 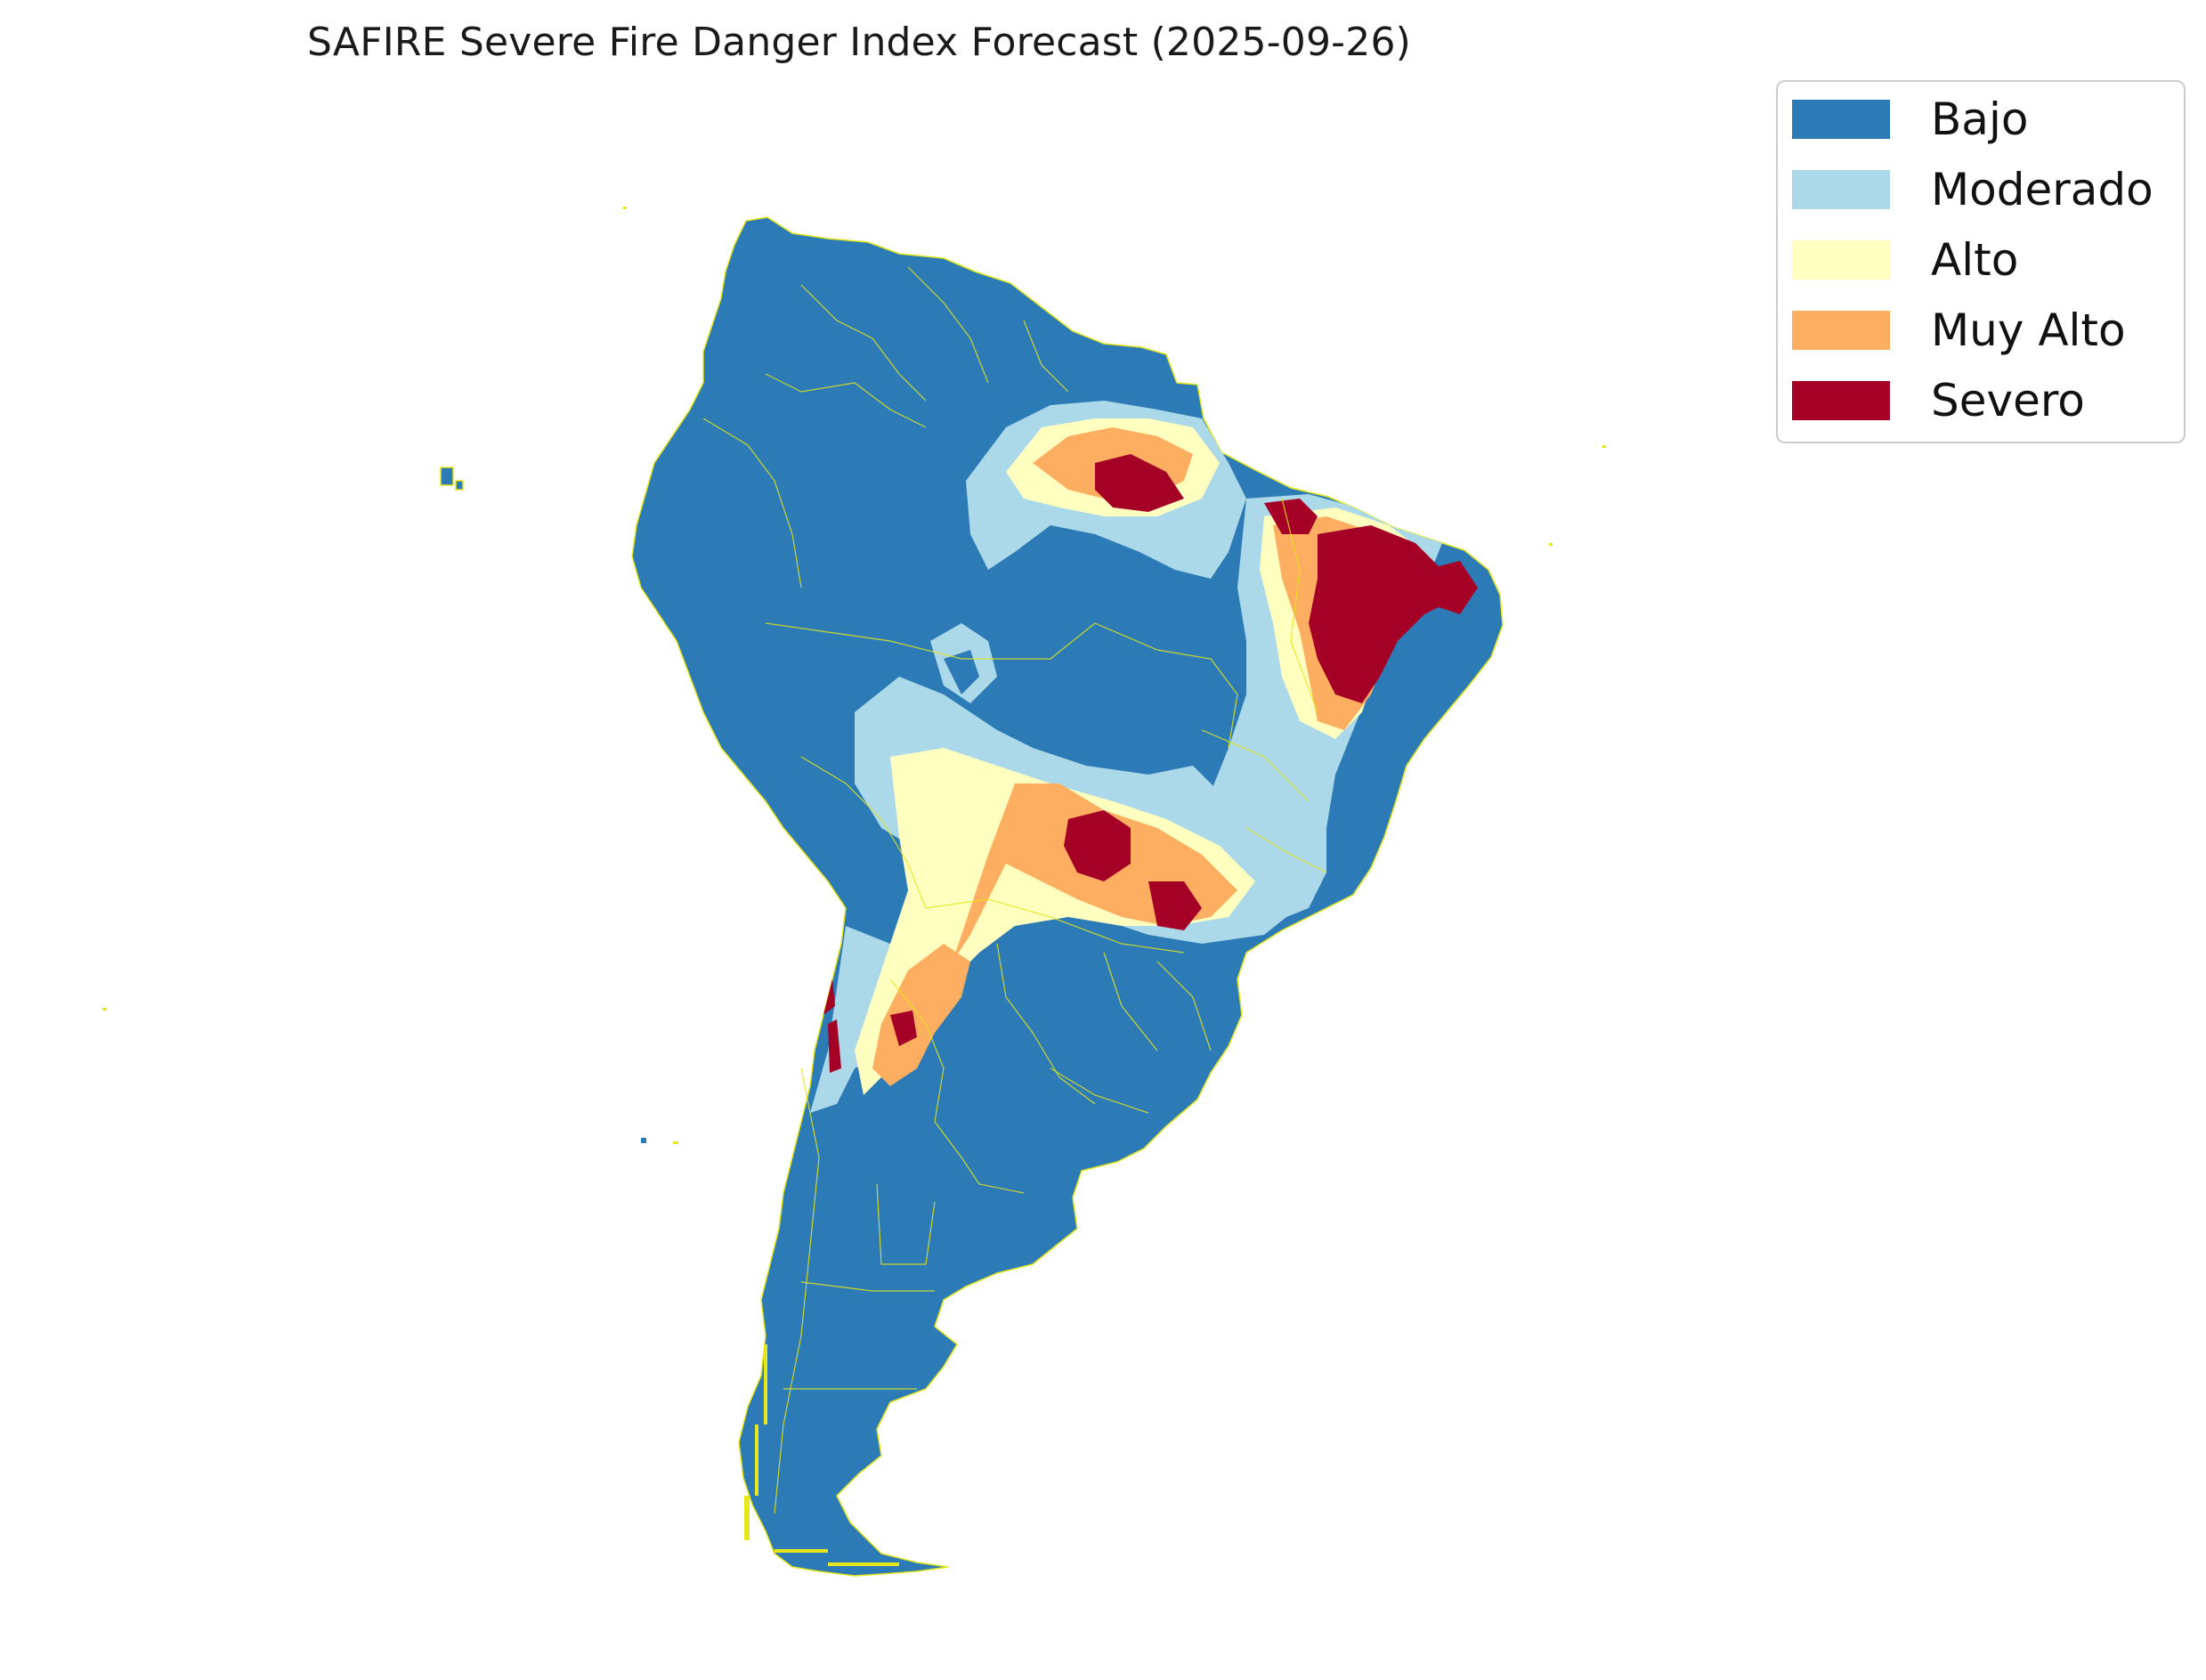 What do you see at coordinates (2042, 189) in the screenshot?
I see `legend-label-moderado: Moderado` at bounding box center [2042, 189].